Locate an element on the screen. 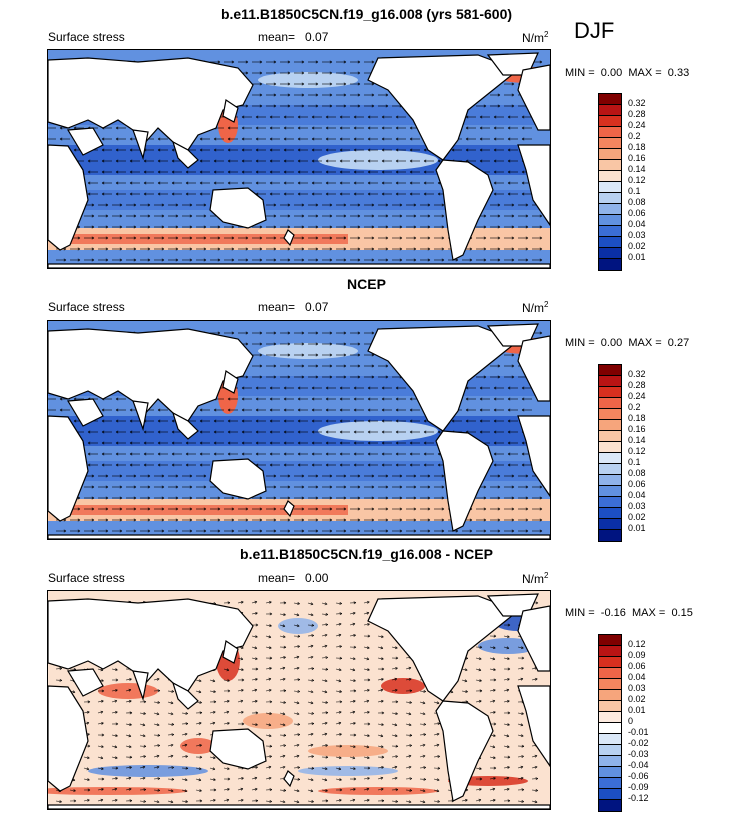 This screenshot has width=733, height=822. colorbar-level-label: -0.03 is located at coordinates (638, 754).